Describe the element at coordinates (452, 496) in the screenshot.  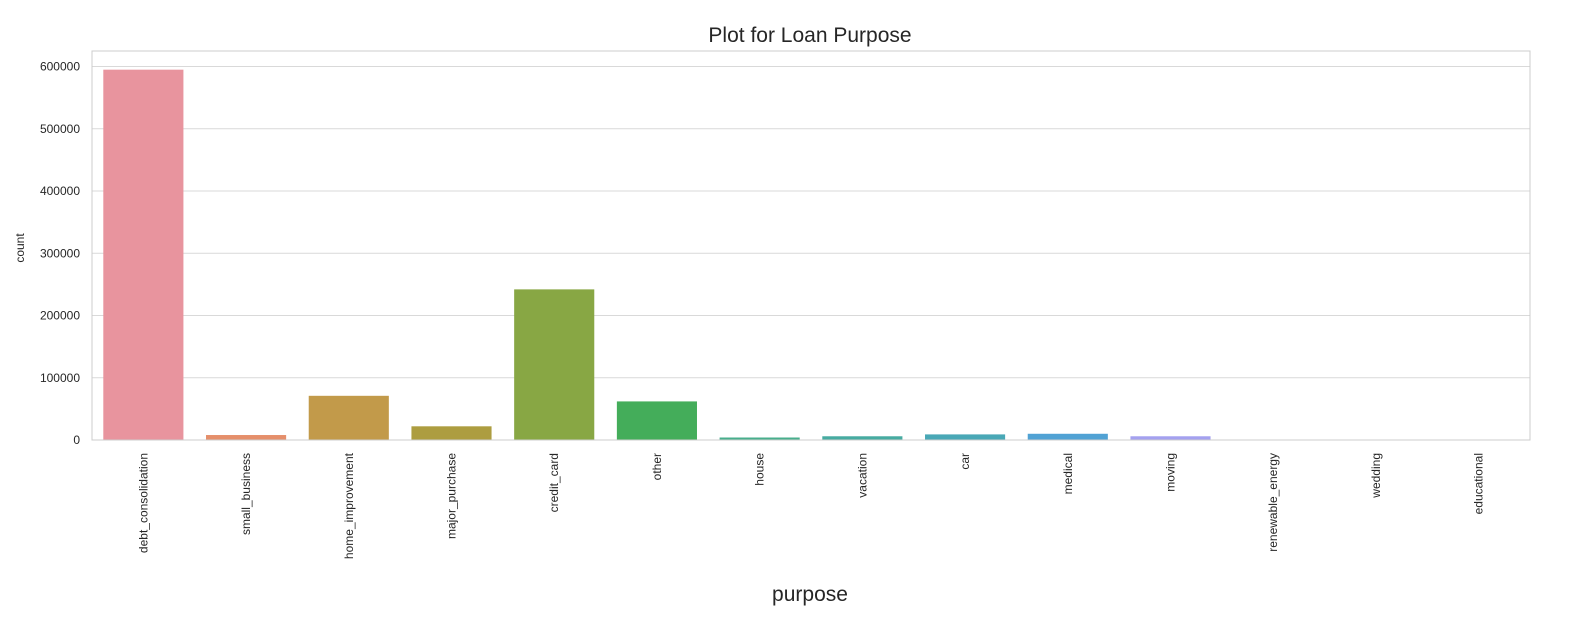
I see `x-tick-label: major_purchase` at that location.